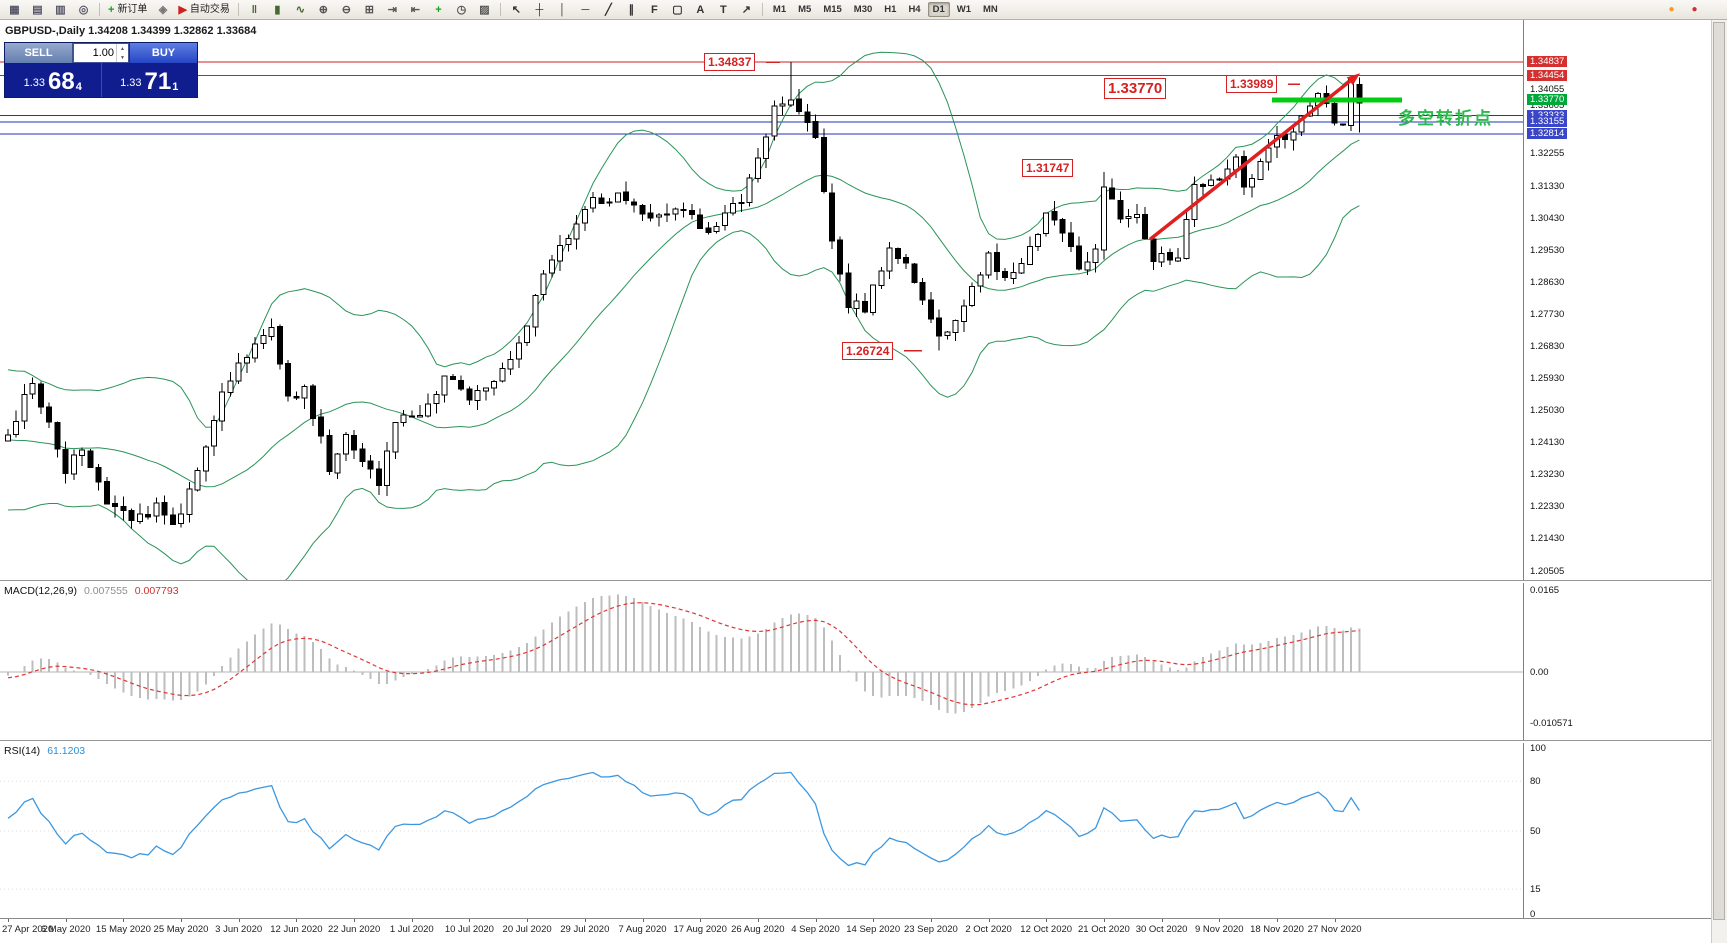 This screenshot has width=1727, height=944. Describe the element at coordinates (149, 80) in the screenshot. I see `buy-price: 1.33 71 1` at that location.